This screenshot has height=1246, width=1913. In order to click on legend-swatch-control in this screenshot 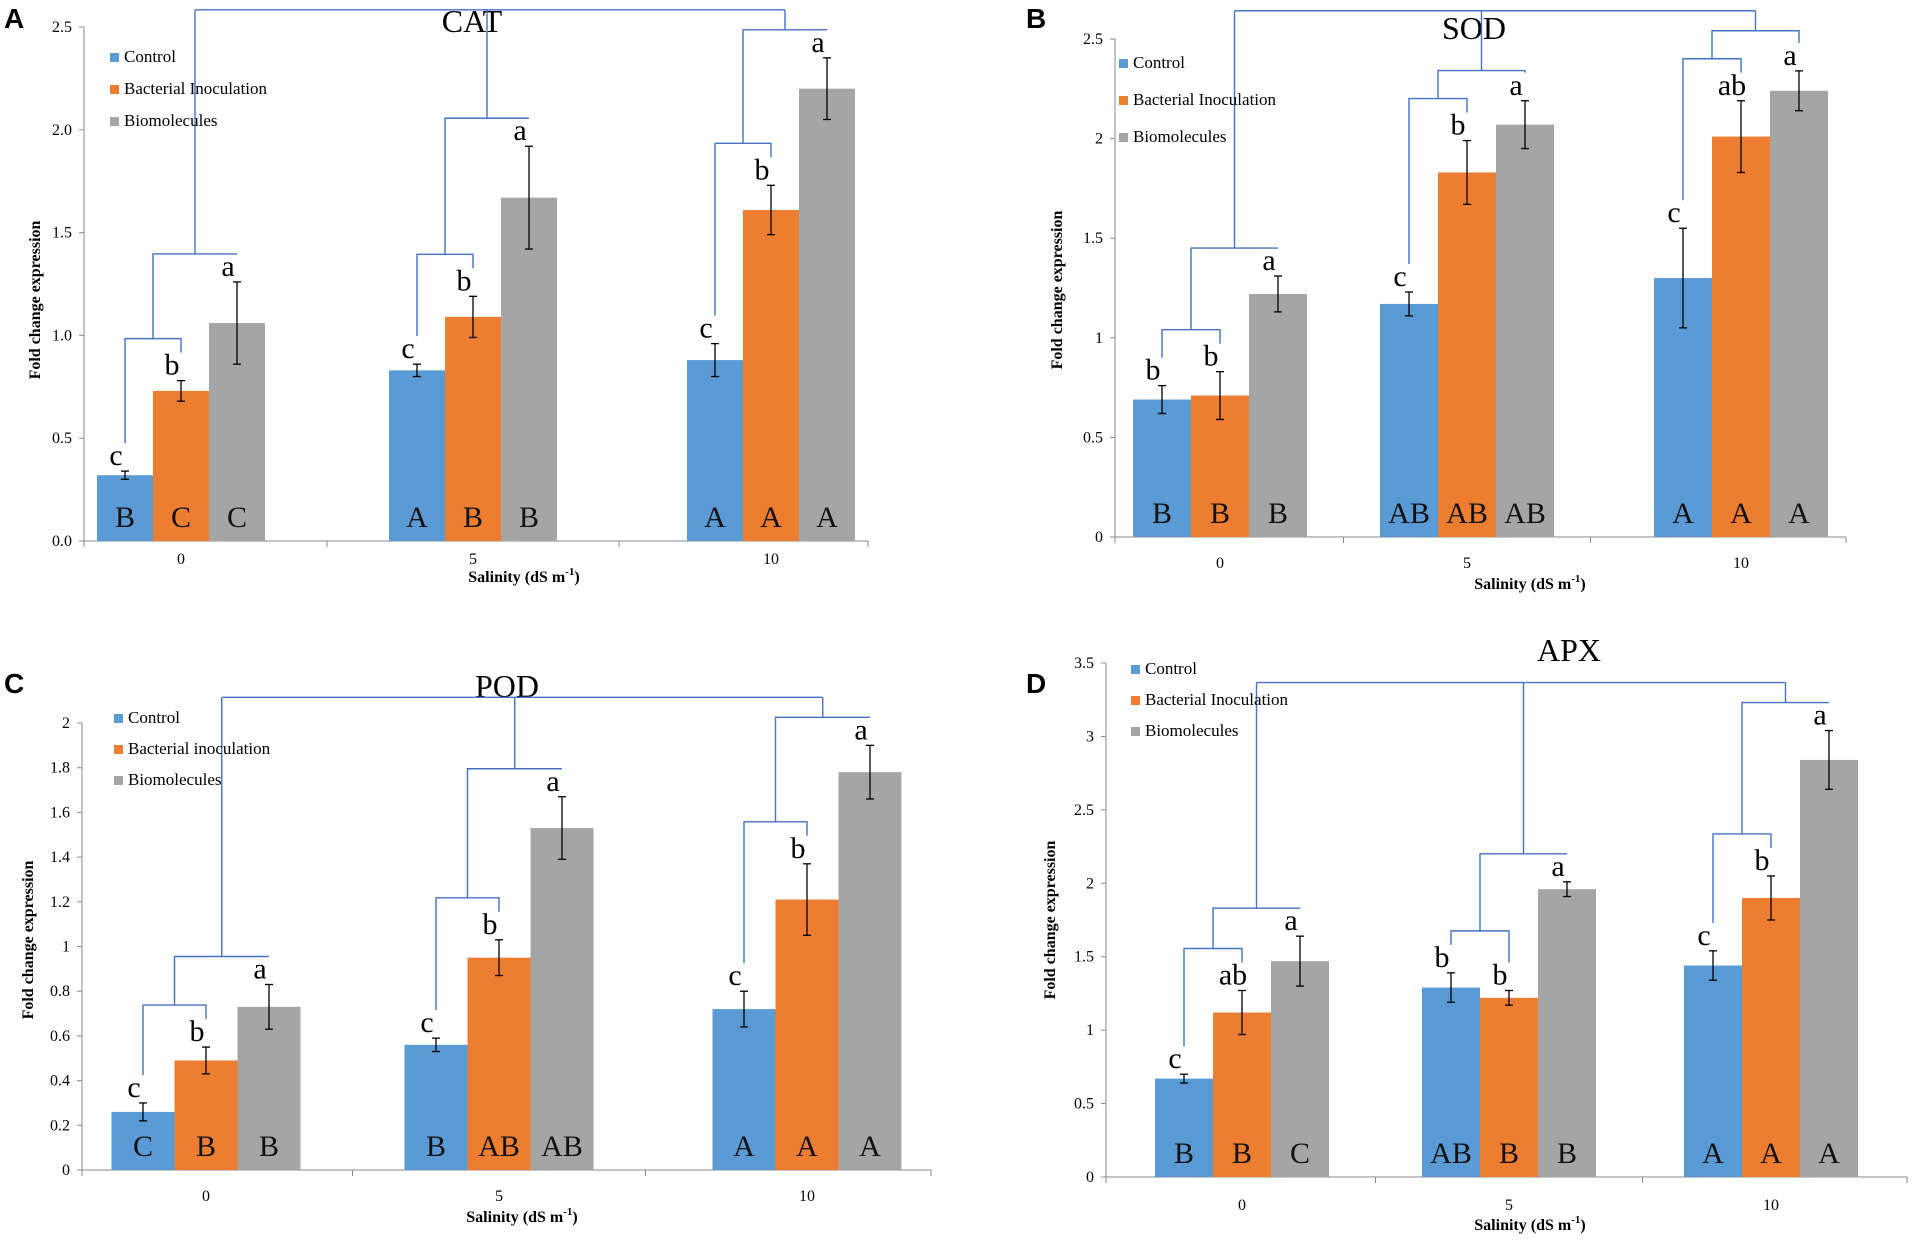, I will do `click(114, 57)`.